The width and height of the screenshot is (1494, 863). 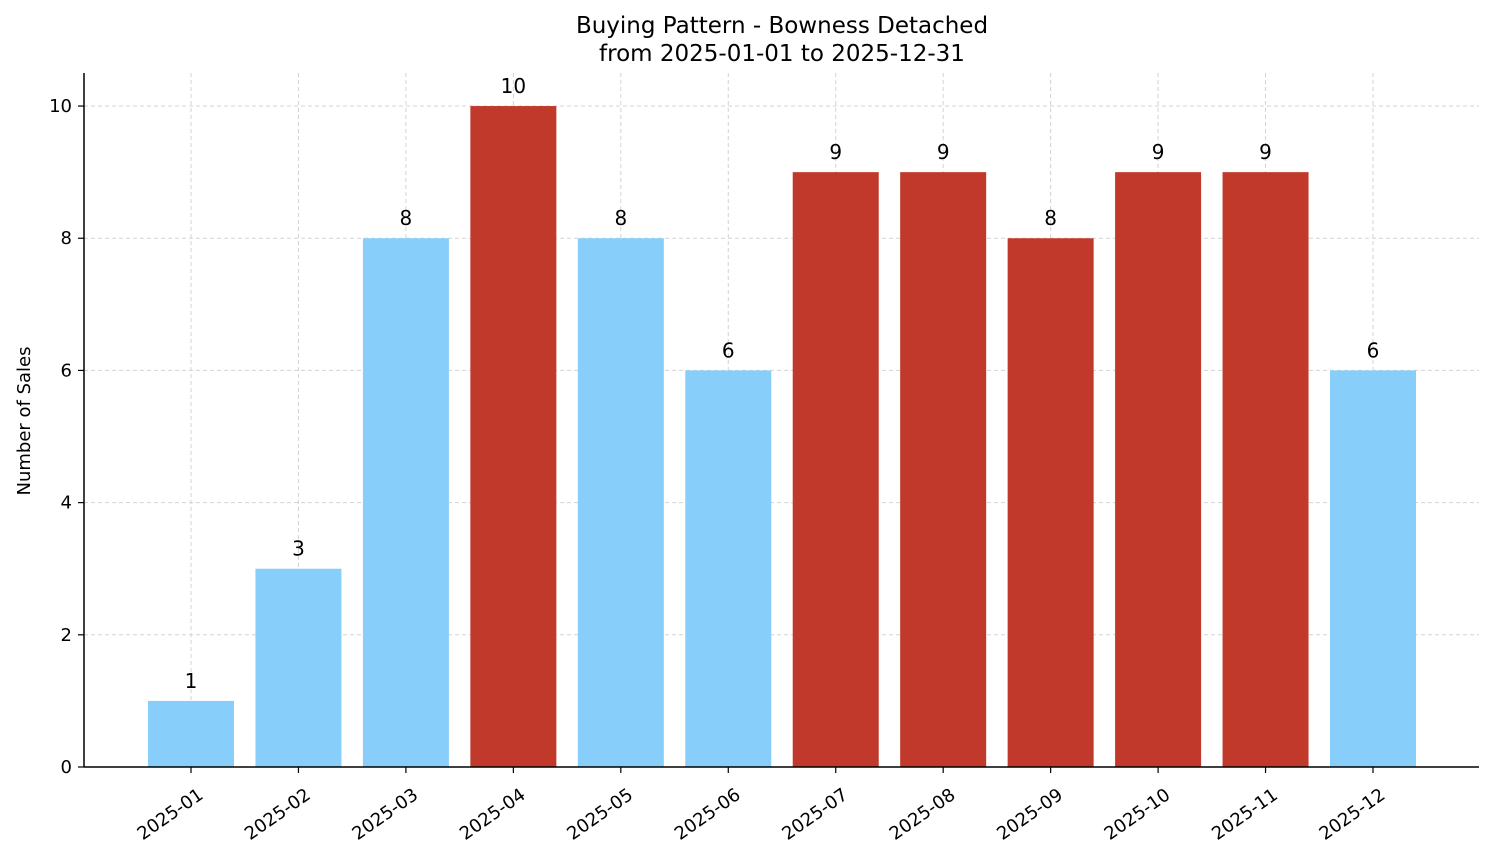 I want to click on x-tick-label: 2025-01, so click(x=171, y=814).